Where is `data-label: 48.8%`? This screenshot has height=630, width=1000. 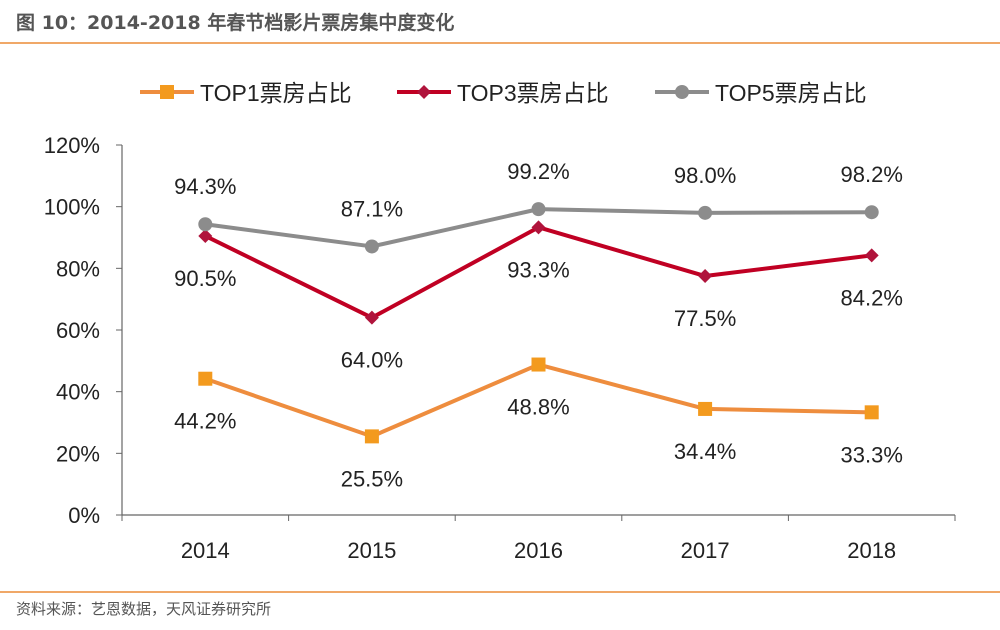 data-label: 48.8% is located at coordinates (538, 407).